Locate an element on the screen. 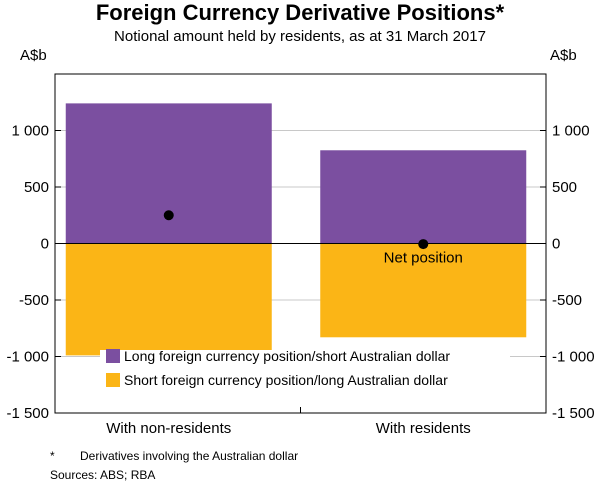 The image size is (600, 489). chart-title: Foreign Currency Derivative Positions* is located at coordinates (300, 12).